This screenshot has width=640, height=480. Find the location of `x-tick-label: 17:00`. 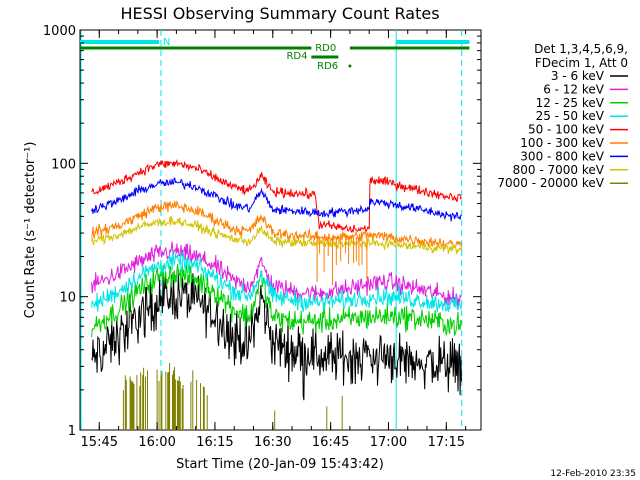

x-tick-label: 17:00 is located at coordinates (388, 442).